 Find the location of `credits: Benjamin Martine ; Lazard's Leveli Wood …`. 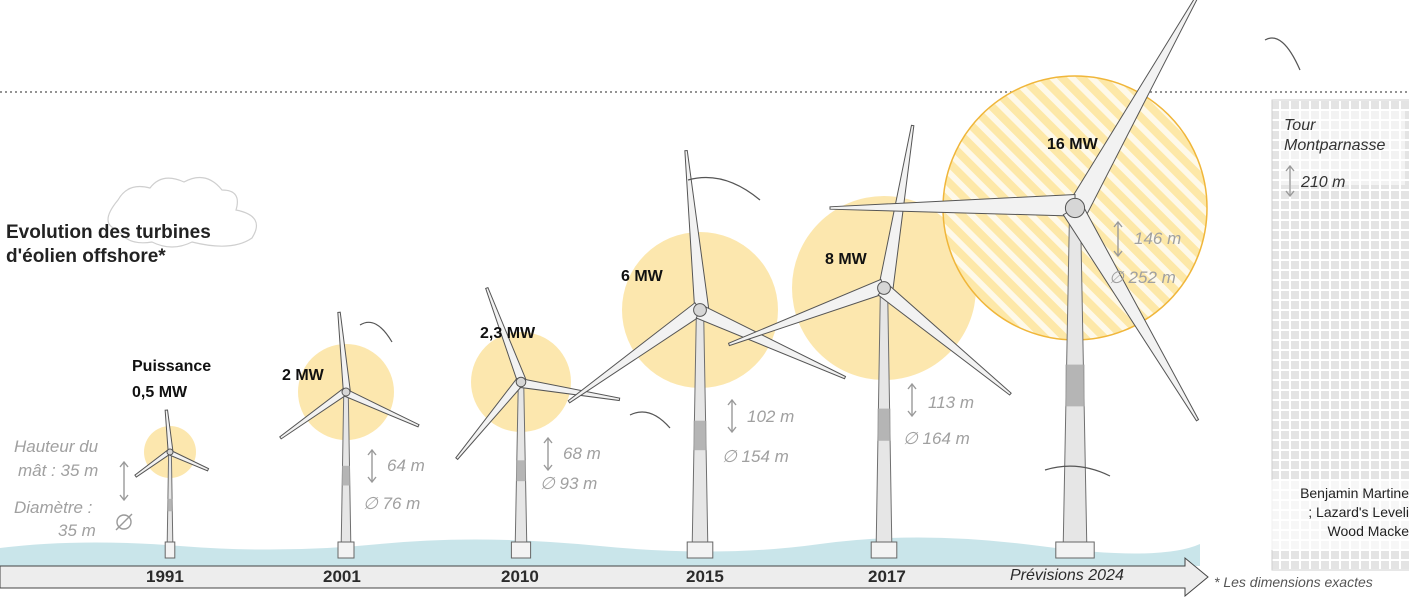

credits: Benjamin Martine ; Lazard's Leveli Wood … is located at coordinates (1354, 512).